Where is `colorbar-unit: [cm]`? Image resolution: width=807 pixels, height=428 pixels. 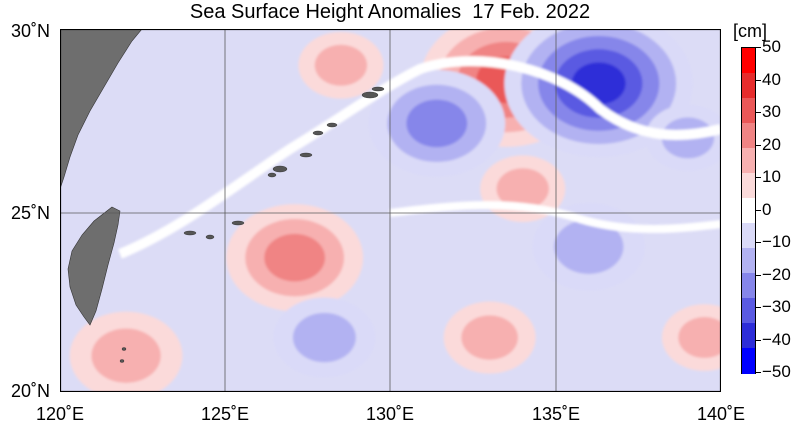 colorbar-unit: [cm] is located at coordinates (750, 31).